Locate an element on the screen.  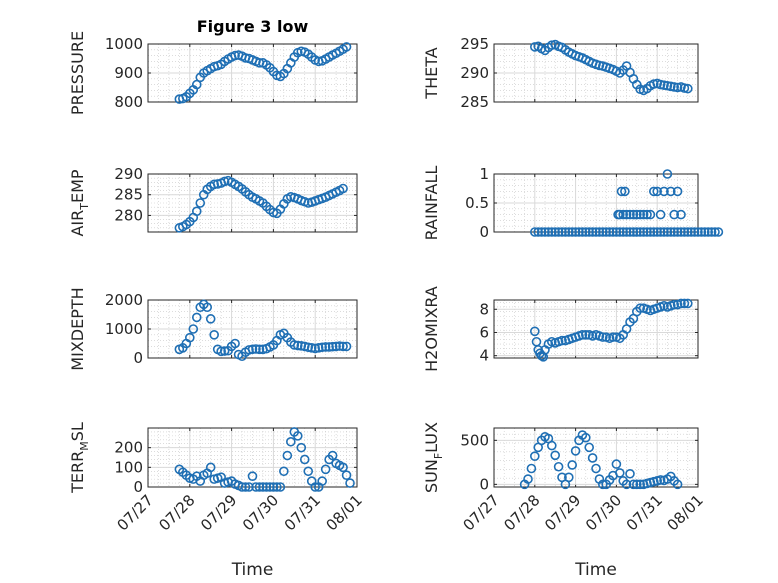
subplot-3: 0 0.5 1 RAINFALL is located at coordinates (573, 203).